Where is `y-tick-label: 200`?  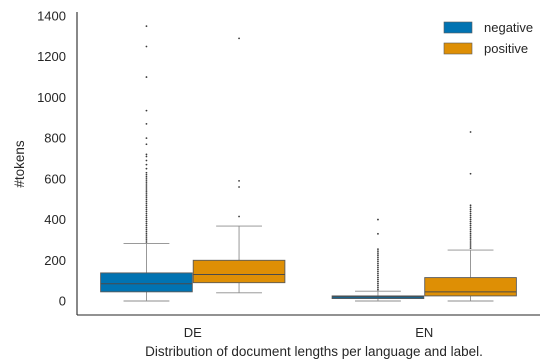 y-tick-label: 200 is located at coordinates (55, 260).